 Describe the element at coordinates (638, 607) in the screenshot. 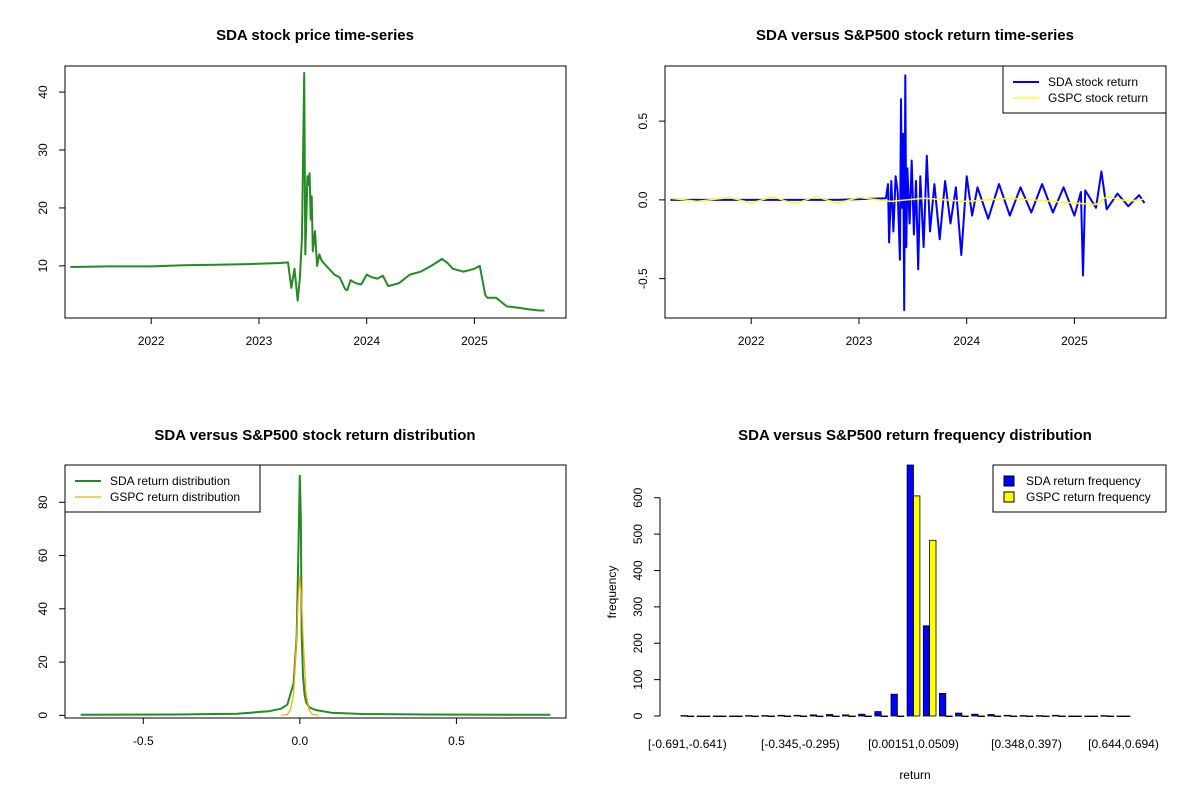

I see `frequency-y-tick-label: 300` at that location.